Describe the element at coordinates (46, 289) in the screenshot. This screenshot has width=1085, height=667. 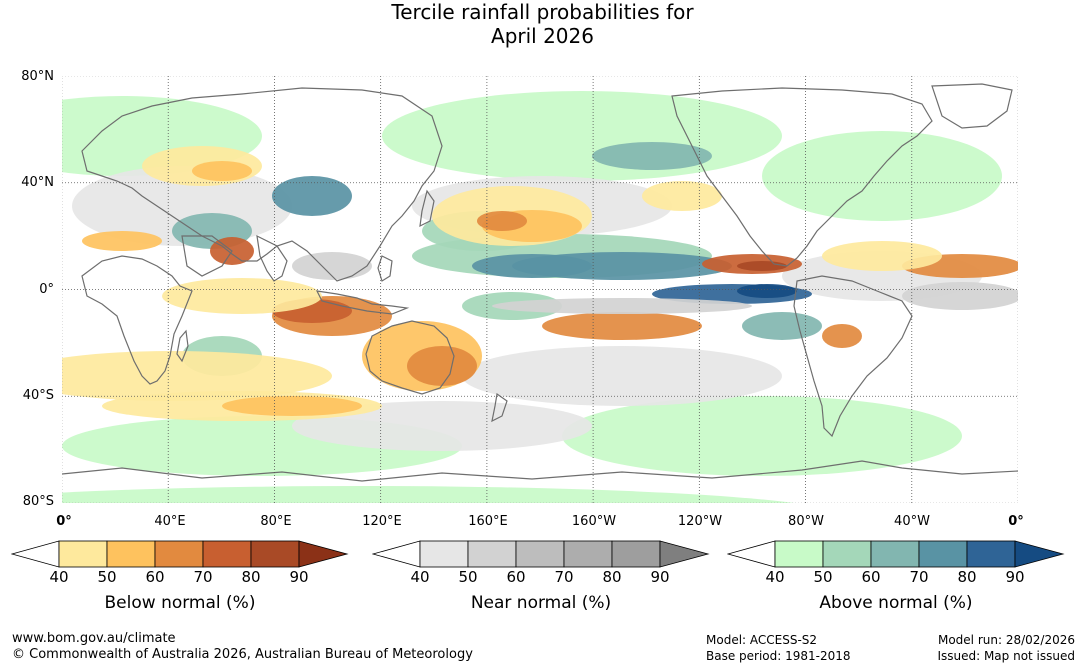
I see `lat-label-equator: 0°` at that location.